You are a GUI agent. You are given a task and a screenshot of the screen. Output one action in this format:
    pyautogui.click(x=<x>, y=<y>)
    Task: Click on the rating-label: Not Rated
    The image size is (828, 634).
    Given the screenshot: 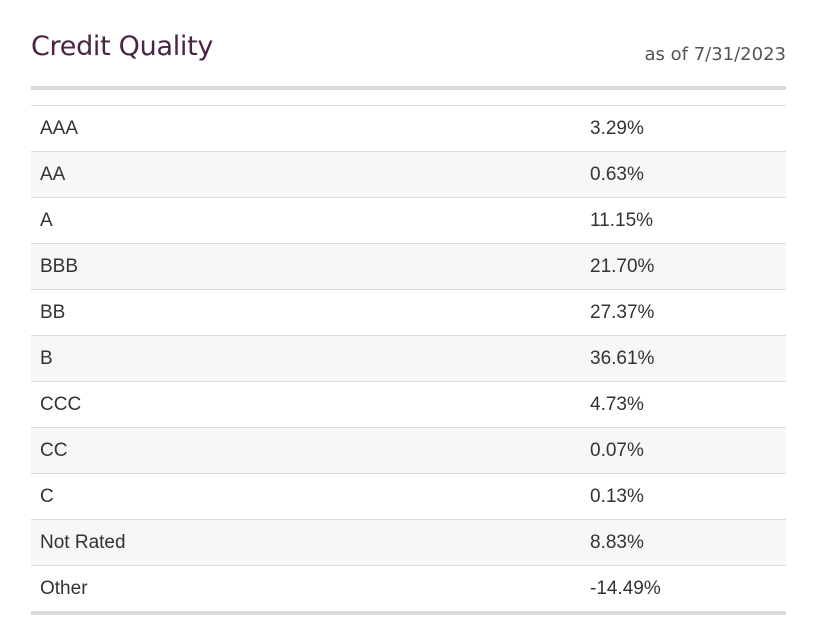 What is the action you would take?
    pyautogui.click(x=83, y=542)
    